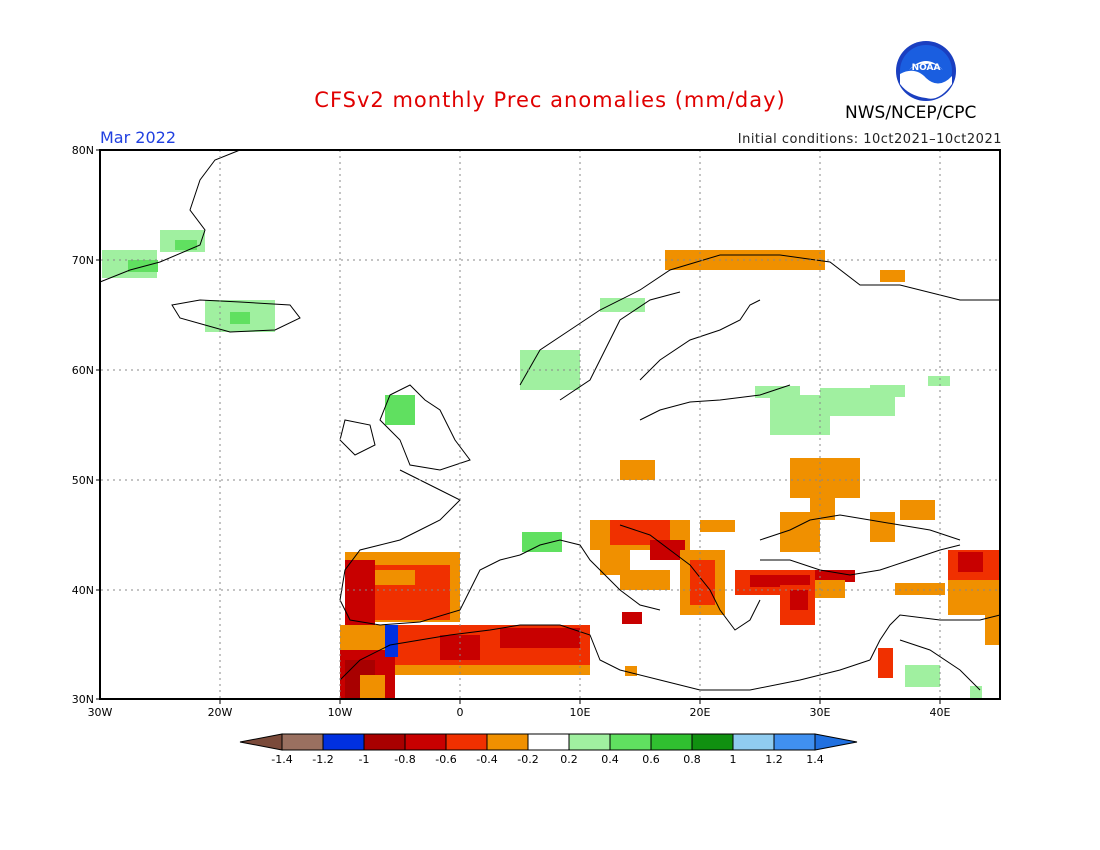 This screenshot has width=1100, height=850. What do you see at coordinates (83, 590) in the screenshot?
I see `lat-label: 40N` at bounding box center [83, 590].